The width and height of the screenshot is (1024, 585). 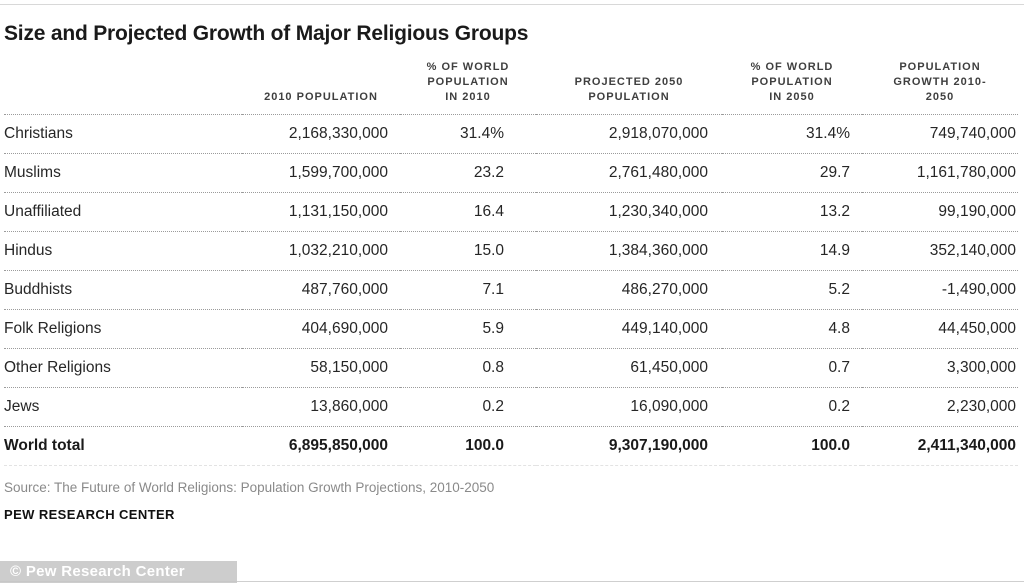 What do you see at coordinates (321, 134) in the screenshot?
I see `pop-2010-value: 2,168,330,000` at bounding box center [321, 134].